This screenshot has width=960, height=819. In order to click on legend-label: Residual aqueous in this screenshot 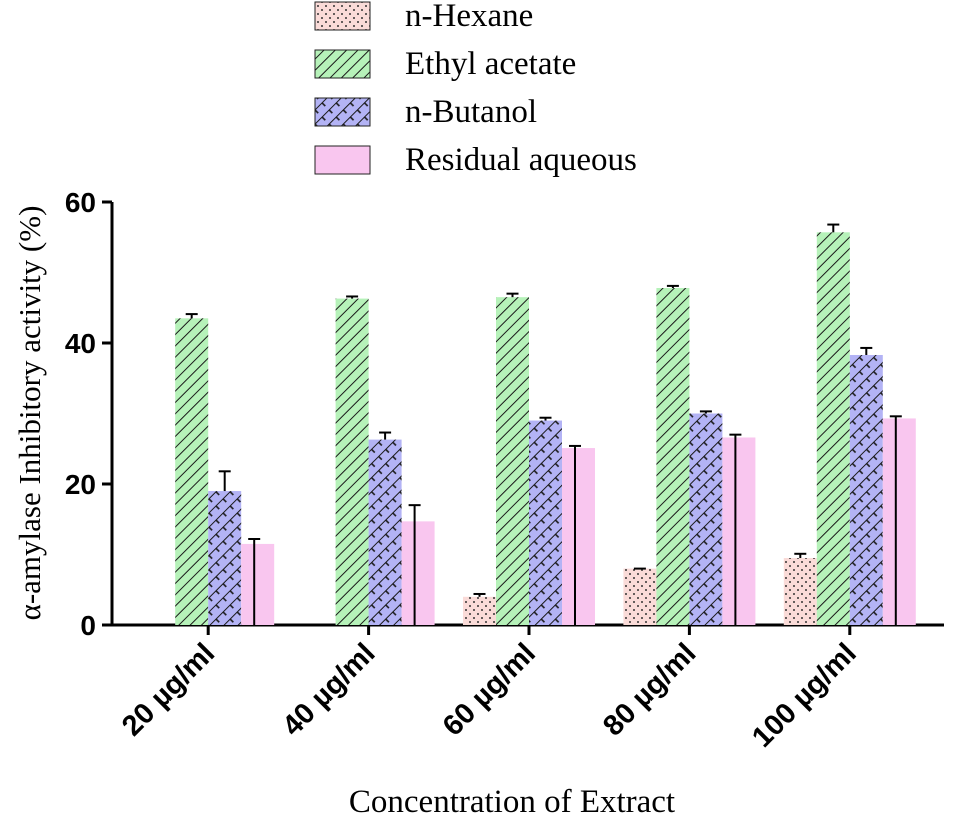, I will do `click(521, 160)`.